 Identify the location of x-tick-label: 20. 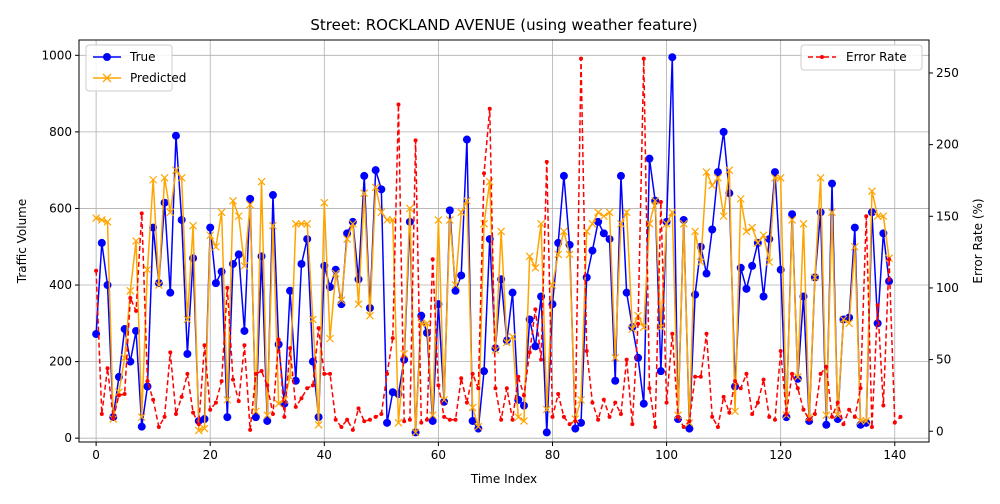
(210, 455).